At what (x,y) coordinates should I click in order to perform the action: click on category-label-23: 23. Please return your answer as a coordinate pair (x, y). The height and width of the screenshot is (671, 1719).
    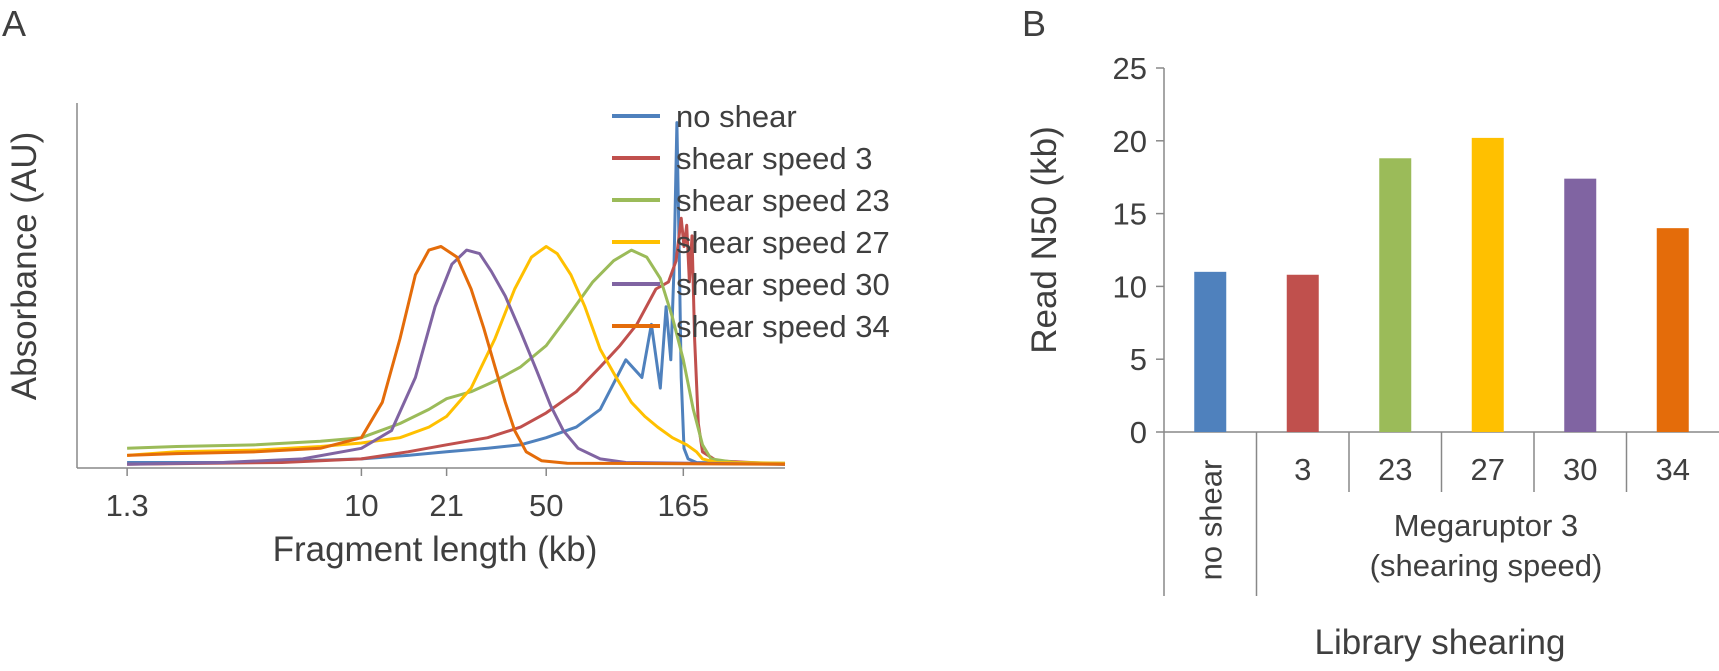
    Looking at the image, I should click on (1395, 469).